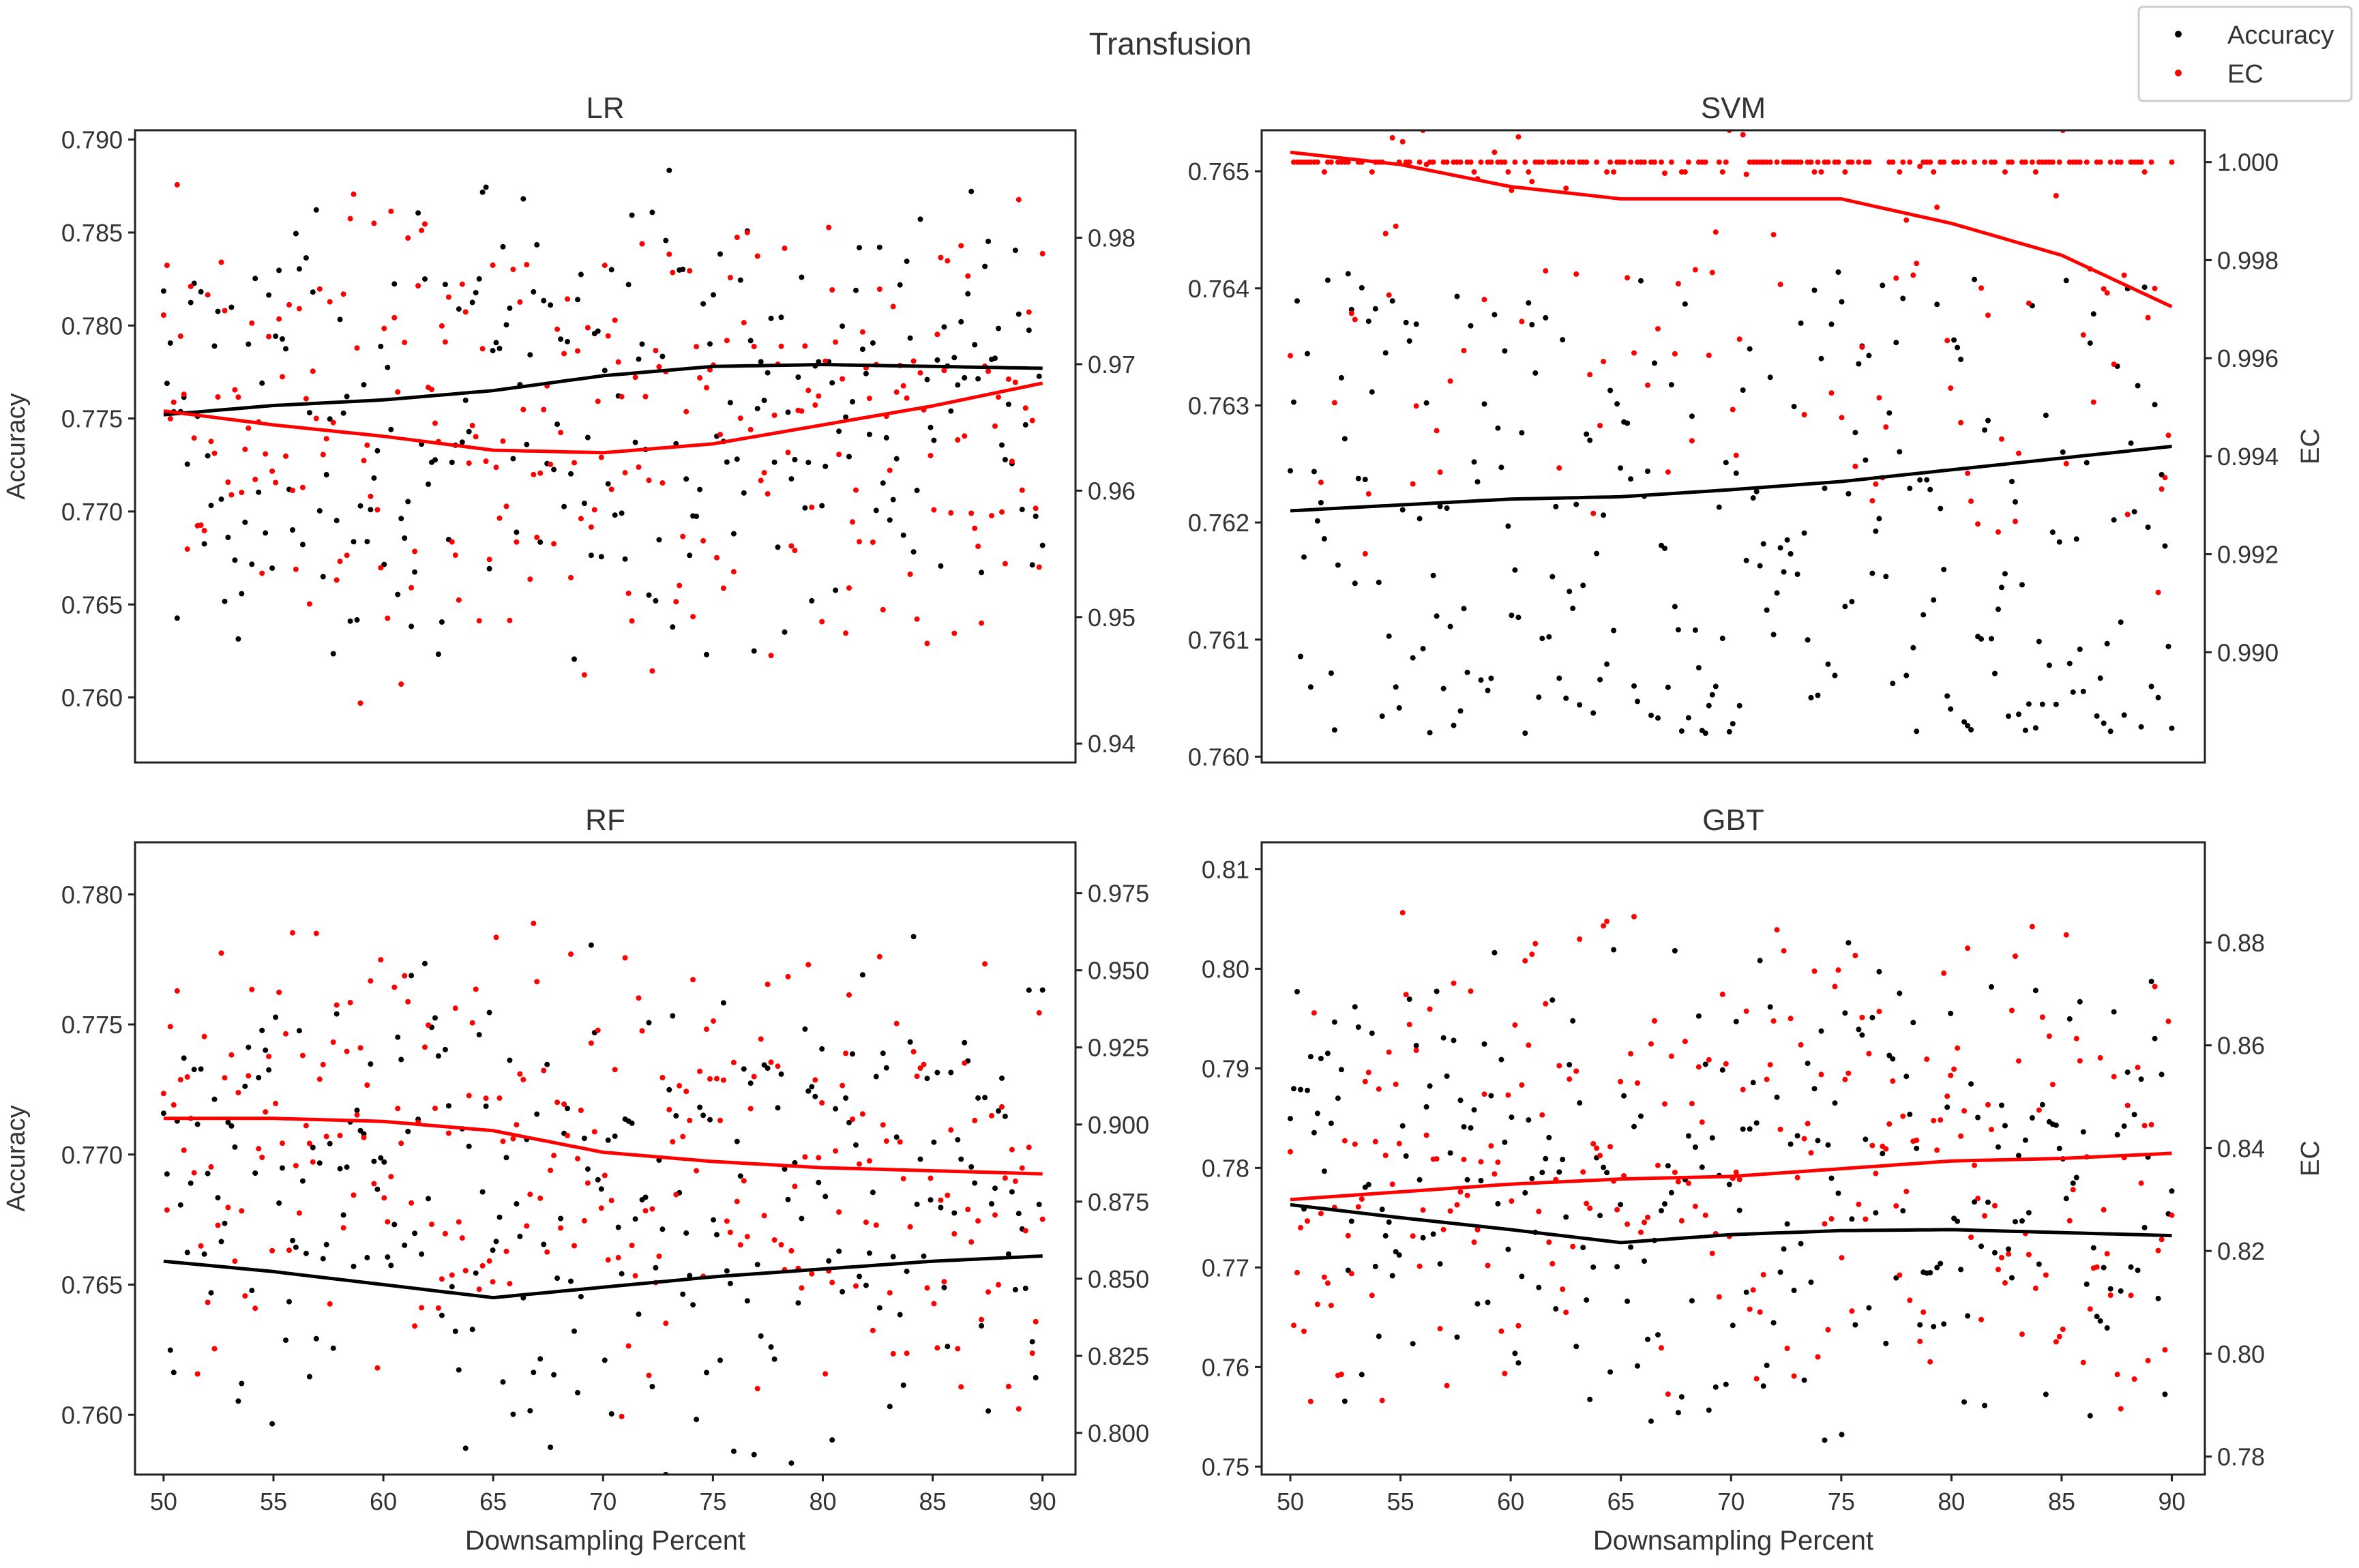 The width and height of the screenshot is (2359, 1568). What do you see at coordinates (1731, 229) in the screenshot?
I see `trend-line-svm-ec` at bounding box center [1731, 229].